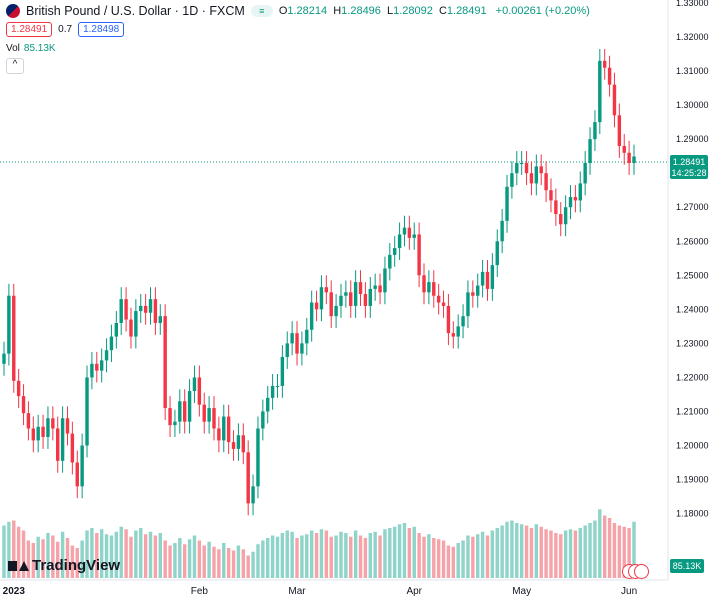 The height and width of the screenshot is (600, 710). Describe the element at coordinates (356, 591) in the screenshot. I see `time-axis: 2023FebMarAprMayJunJulAug` at that location.